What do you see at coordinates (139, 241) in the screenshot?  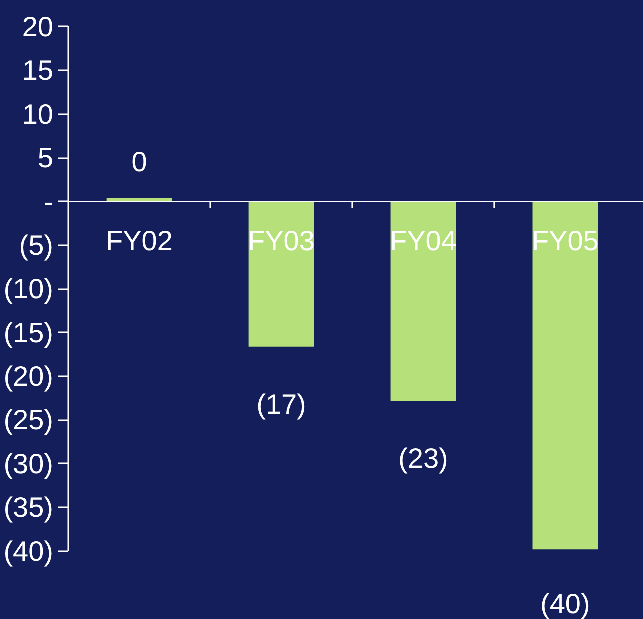 I see `x-tick-label: FY02` at bounding box center [139, 241].